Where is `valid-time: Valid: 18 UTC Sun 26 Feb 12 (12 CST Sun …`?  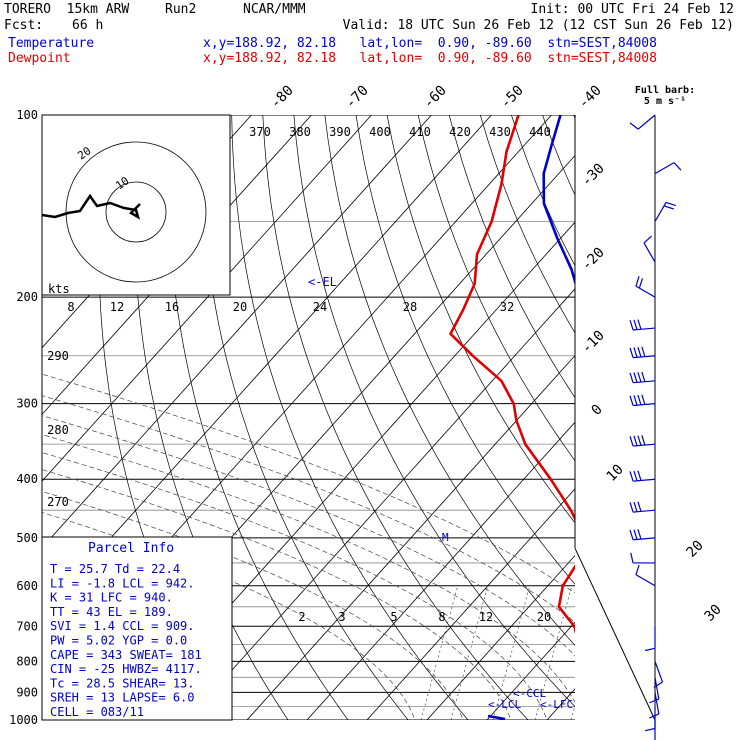 valid-time: Valid: 18 UTC Sun 26 Feb 12 (12 CST Sun … is located at coordinates (538, 25).